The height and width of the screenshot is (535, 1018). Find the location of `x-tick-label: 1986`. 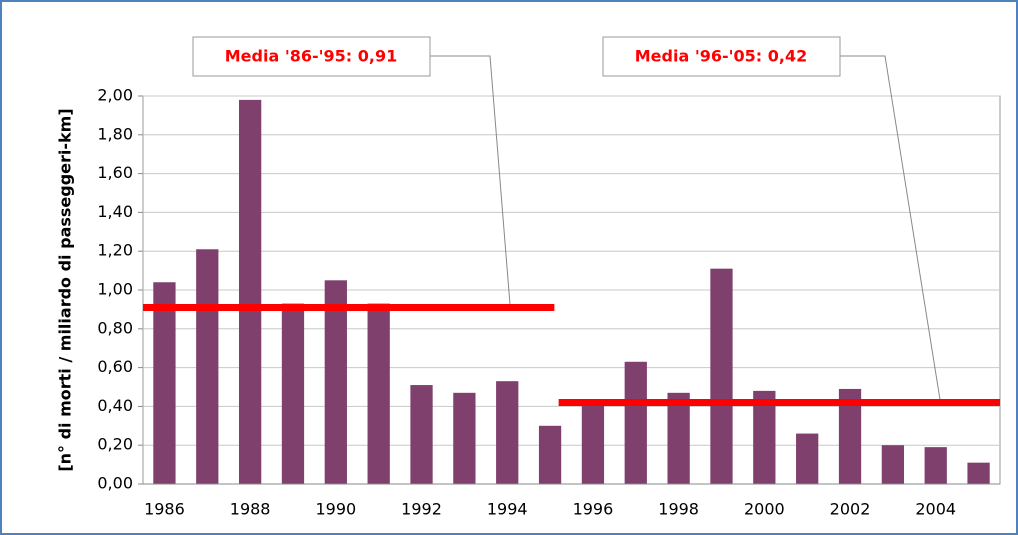

x-tick-label: 1986 is located at coordinates (164, 509).